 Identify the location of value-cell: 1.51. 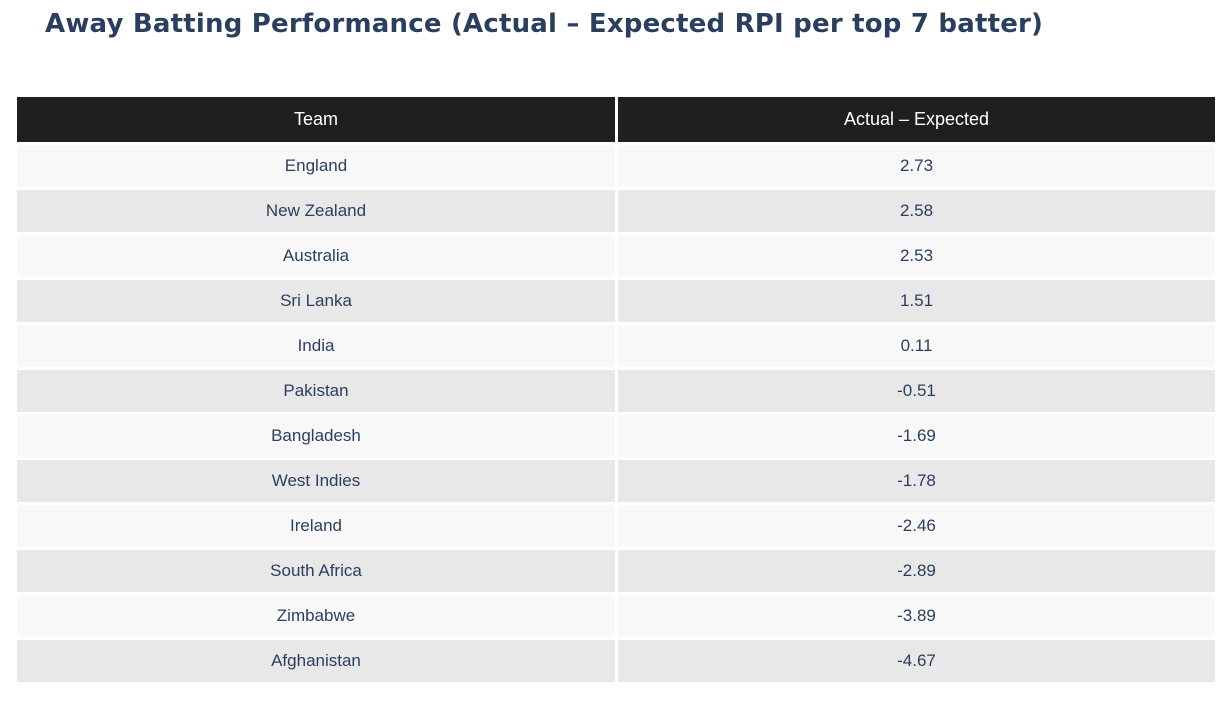
(916, 301).